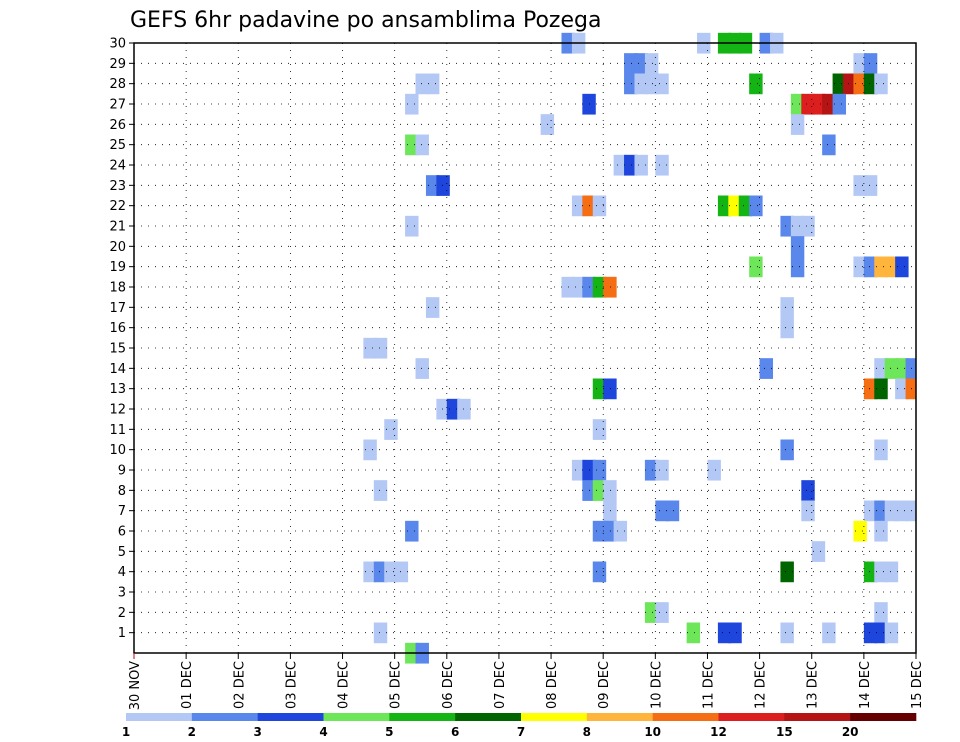 This screenshot has height=742, width=960. Describe the element at coordinates (117, 227) in the screenshot. I see `y-tick-label: 21` at that location.